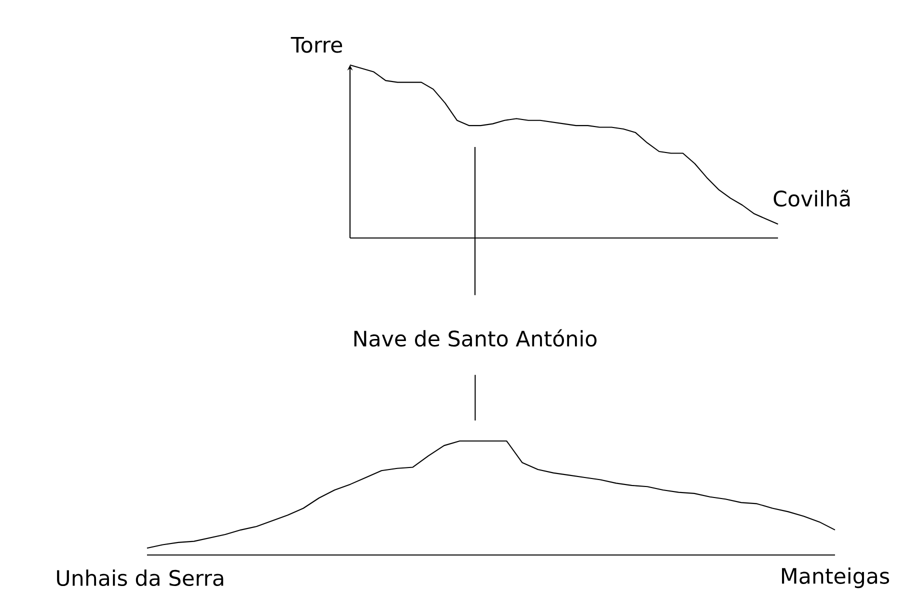  I want to click on annotation: Covilhã, so click(812, 198).